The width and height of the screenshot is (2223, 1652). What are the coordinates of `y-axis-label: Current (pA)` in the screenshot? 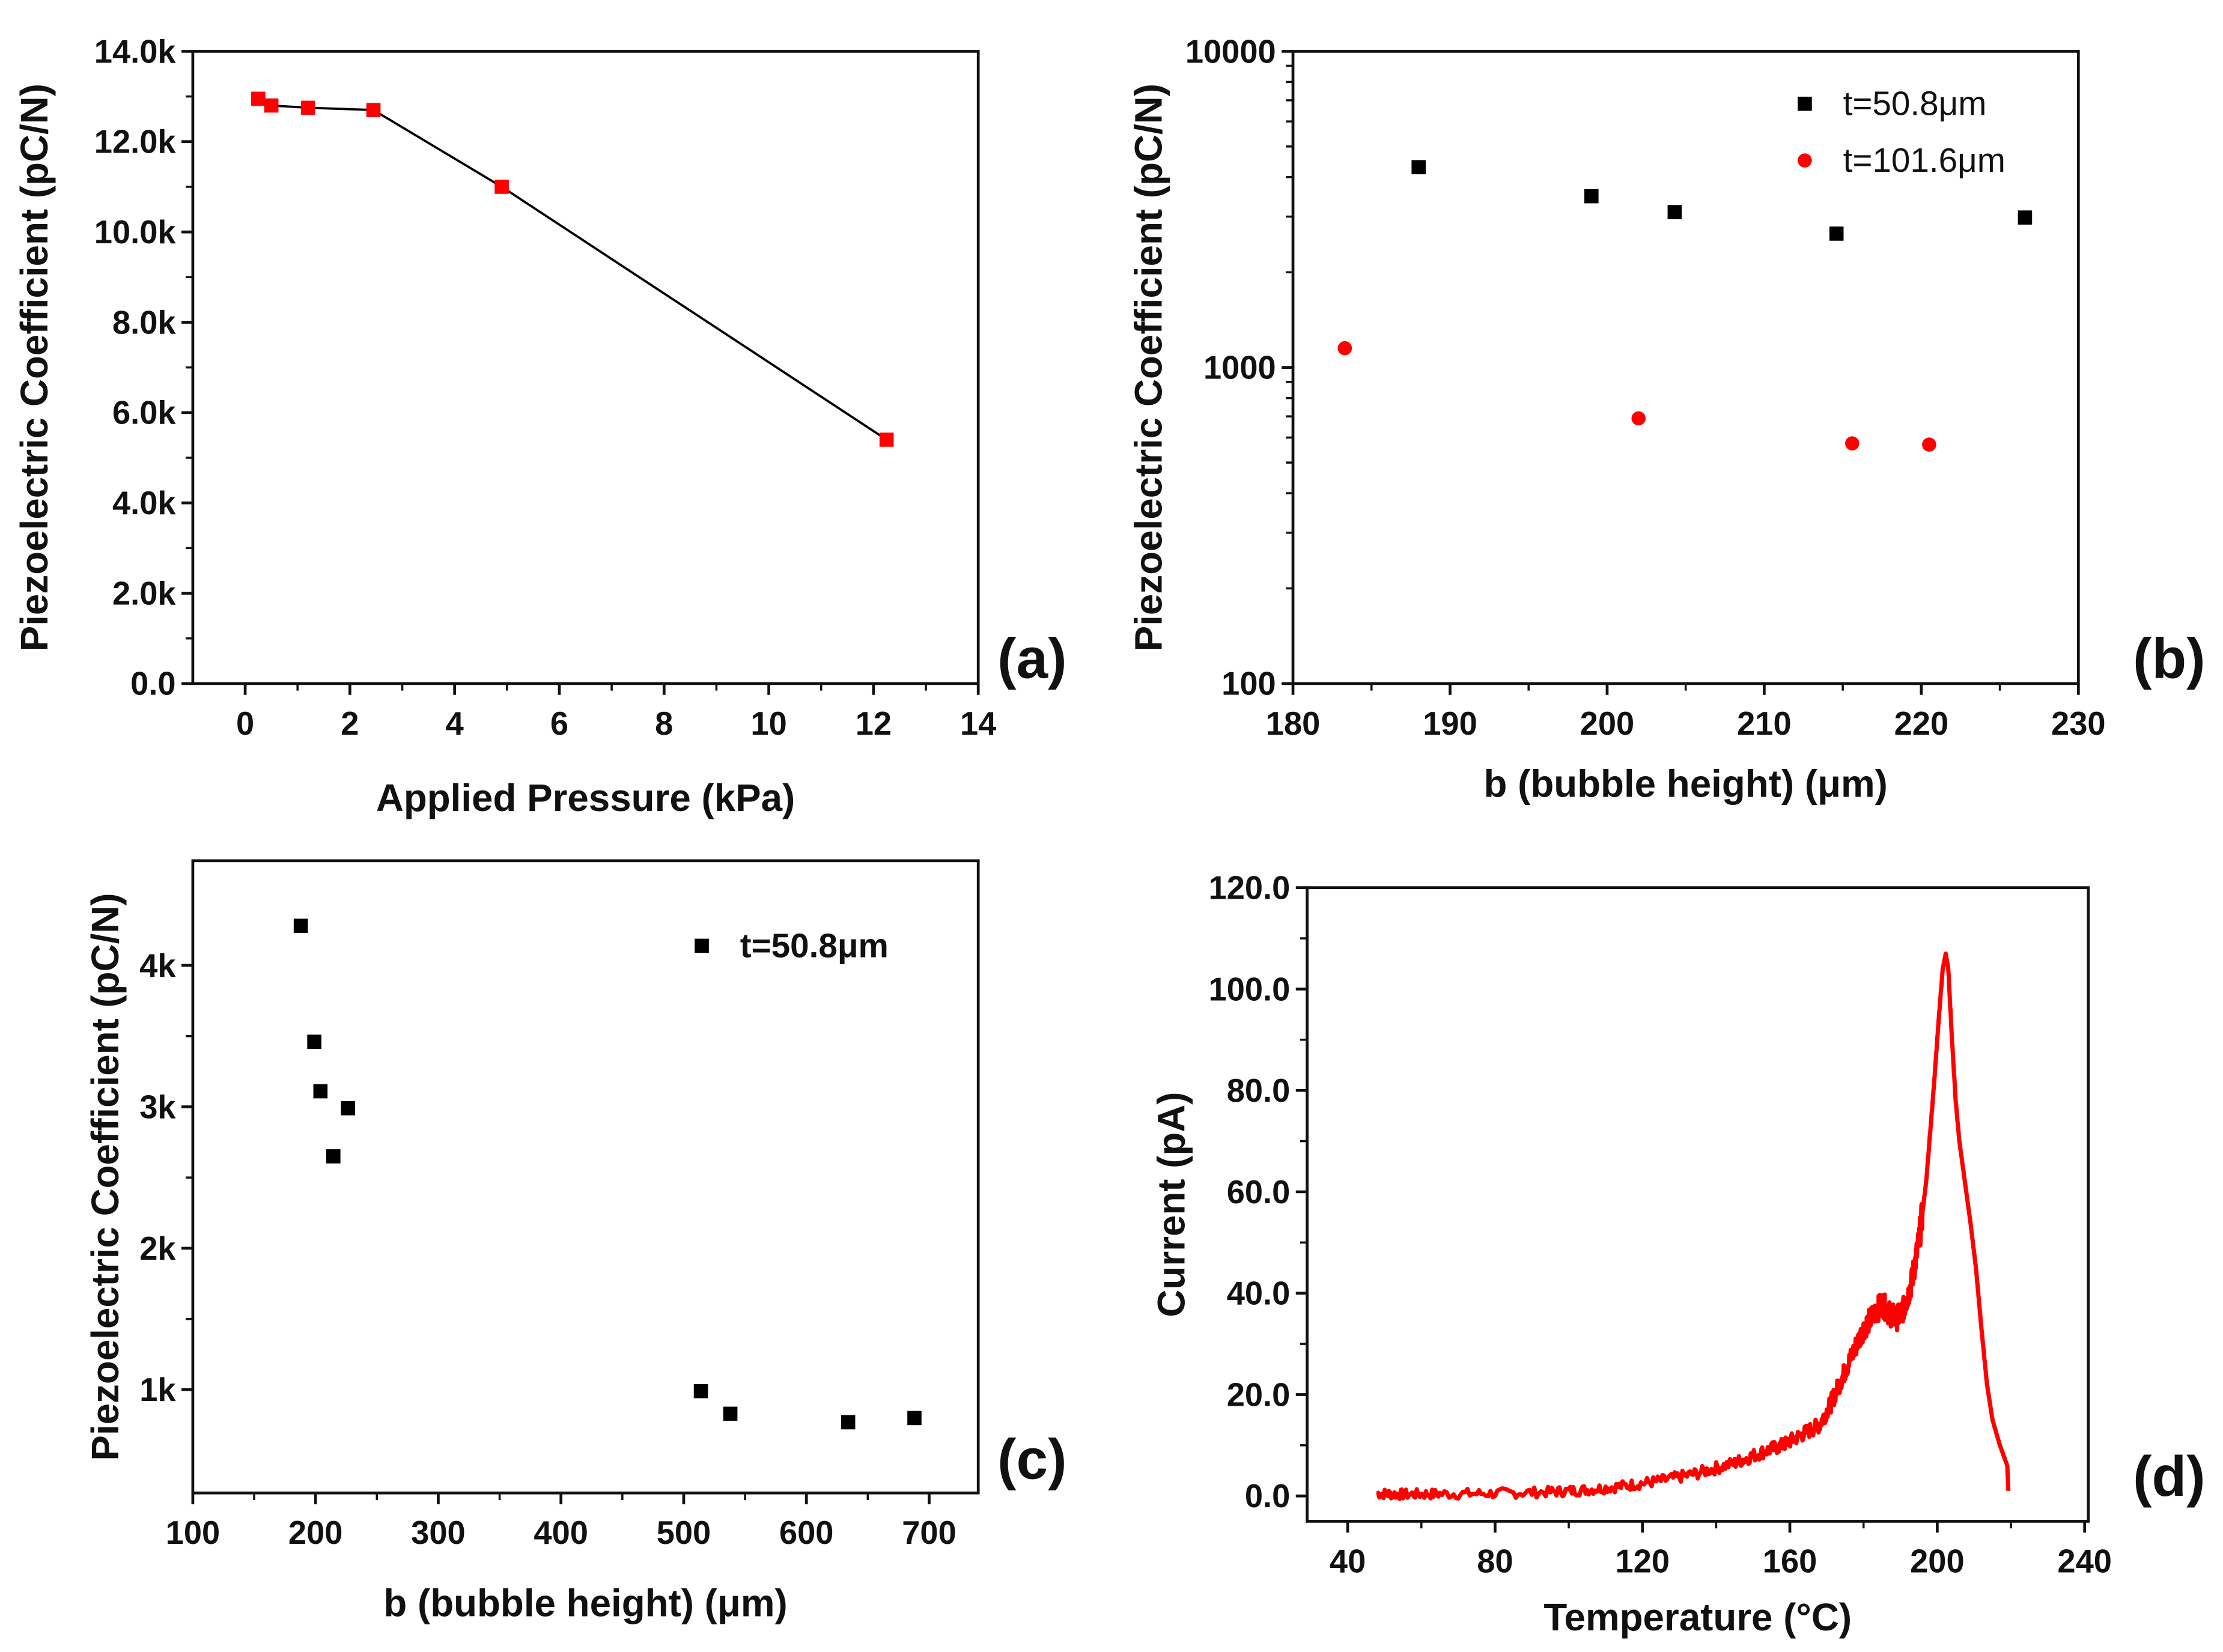 It's located at (1171, 1204).